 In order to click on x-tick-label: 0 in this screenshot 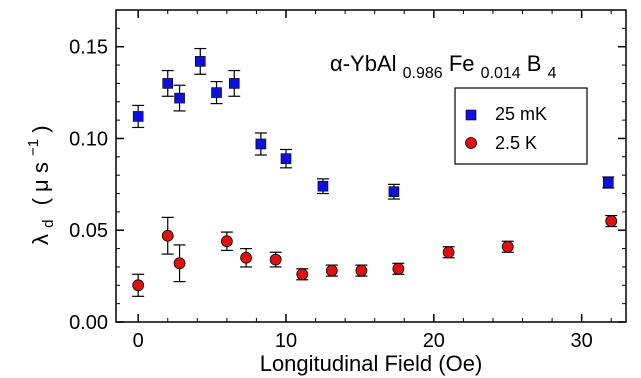, I will do `click(138, 341)`.